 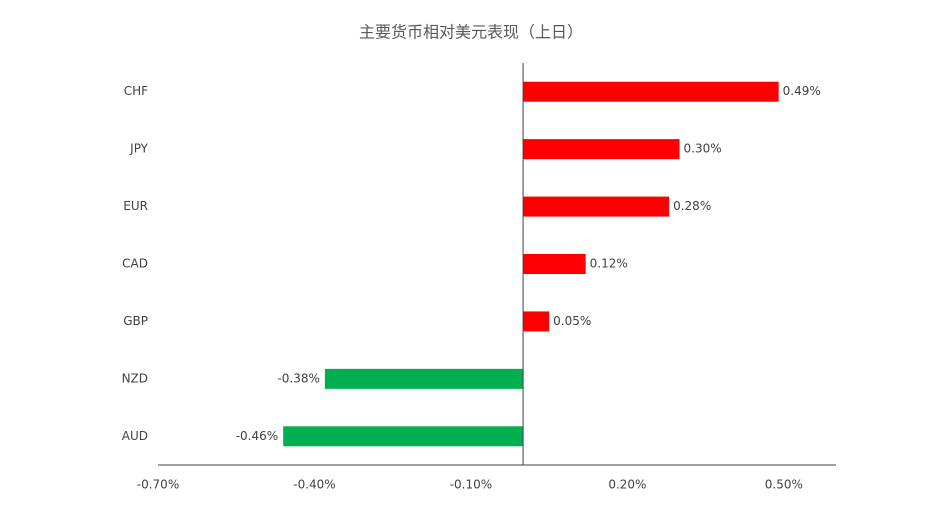 What do you see at coordinates (298, 378) in the screenshot?
I see `value-label: -0.38%` at bounding box center [298, 378].